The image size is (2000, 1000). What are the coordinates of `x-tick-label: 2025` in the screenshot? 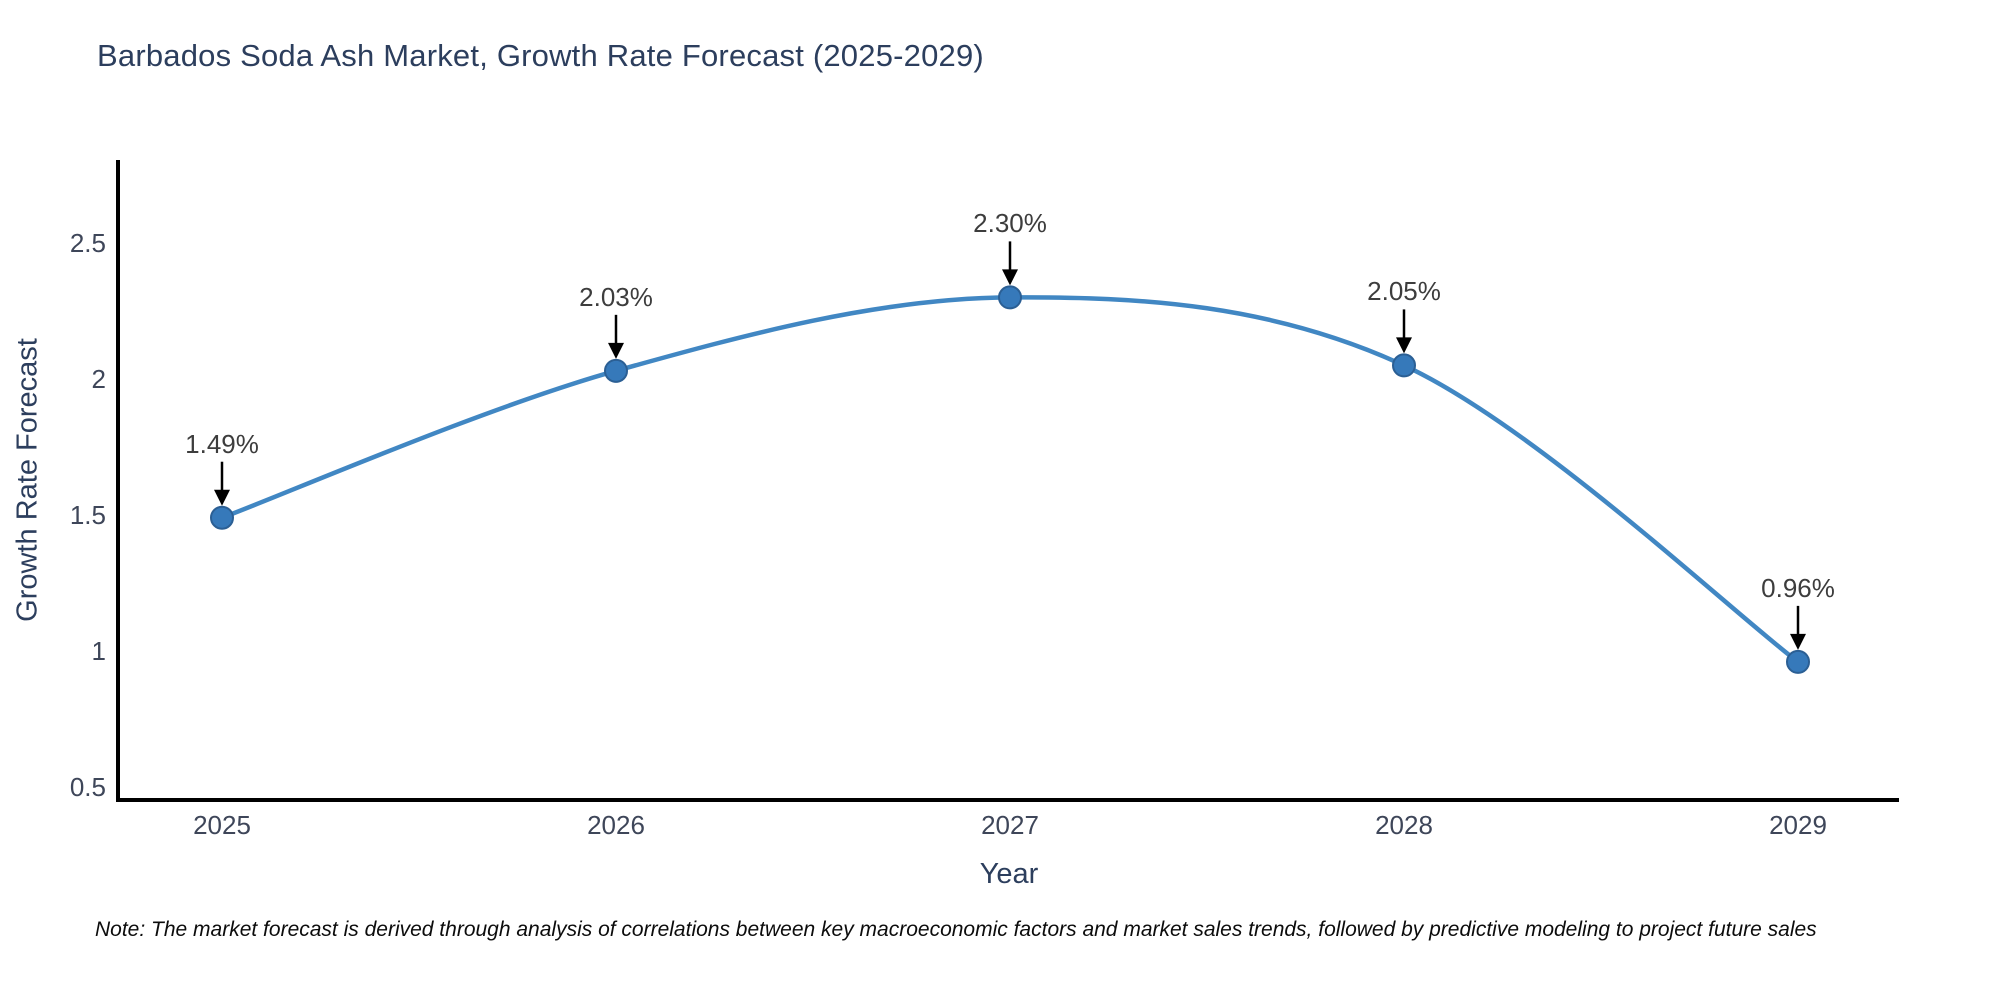 It's located at (222, 825).